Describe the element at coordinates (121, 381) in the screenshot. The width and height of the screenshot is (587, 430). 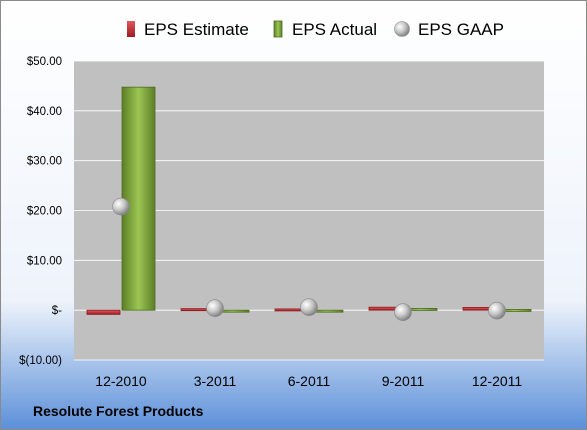
I see `x-category-label: 12-2010` at that location.